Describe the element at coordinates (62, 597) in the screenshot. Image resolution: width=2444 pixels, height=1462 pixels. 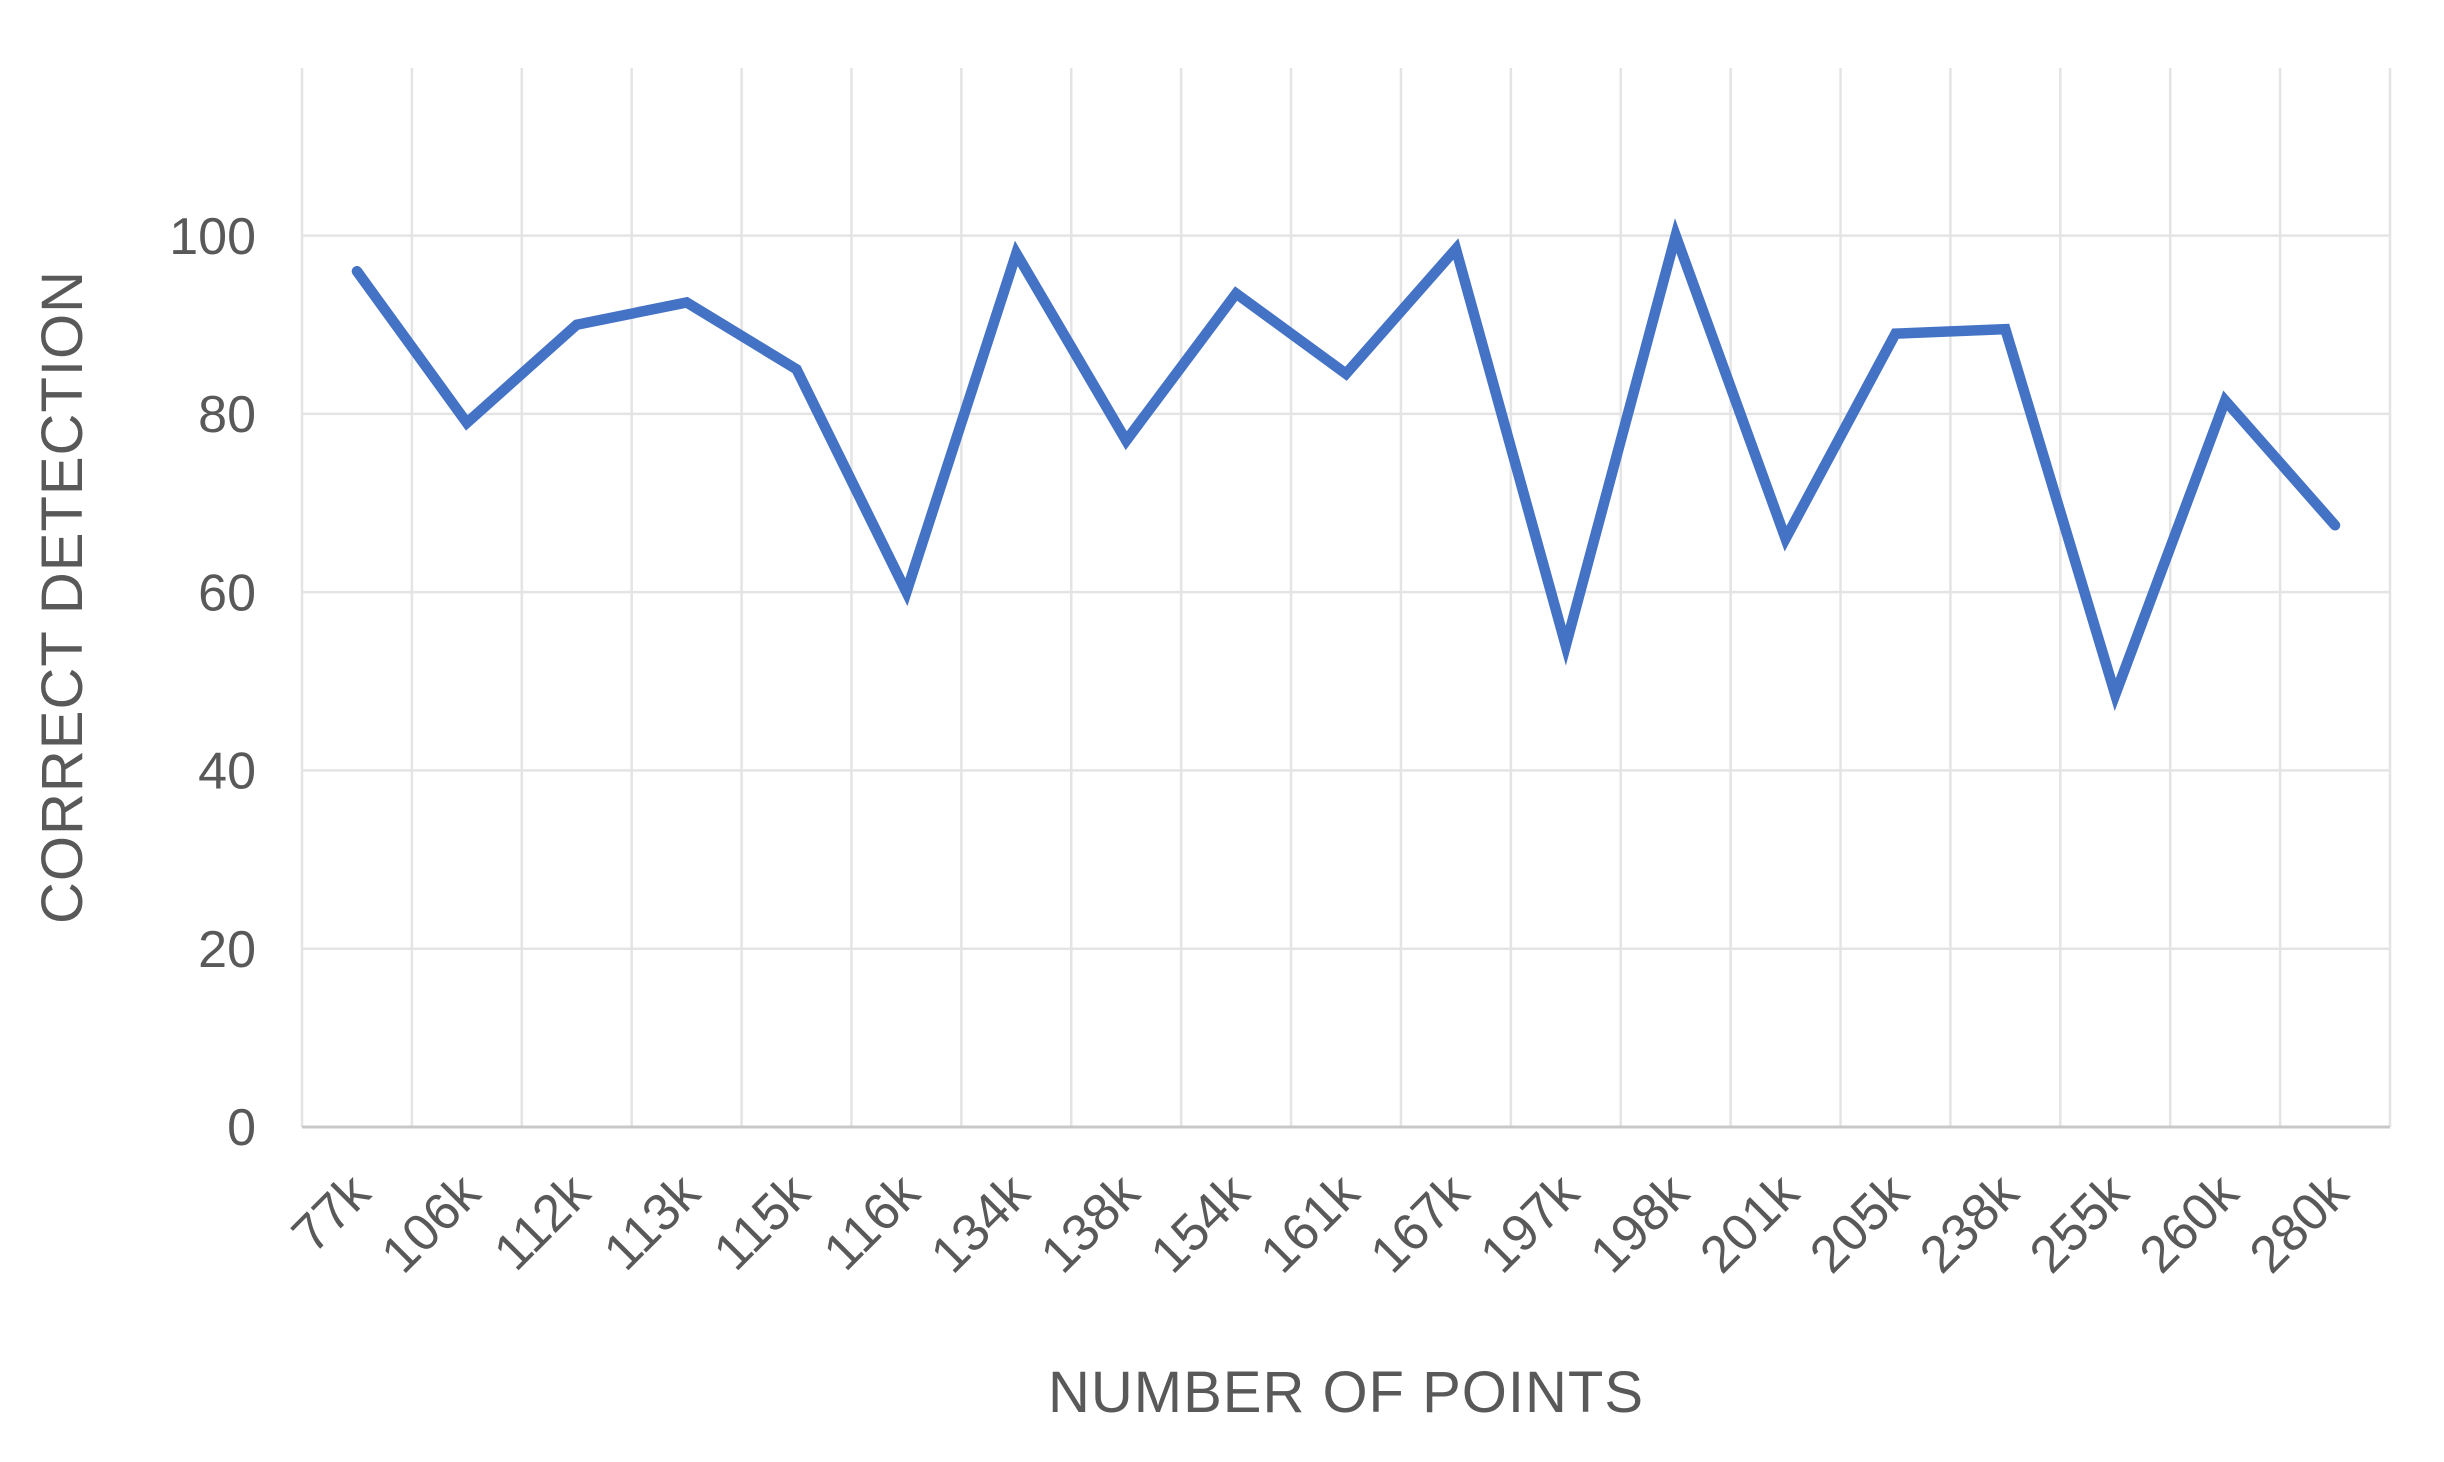
I see `y-axis-title: CORRECT DETECTION` at that location.